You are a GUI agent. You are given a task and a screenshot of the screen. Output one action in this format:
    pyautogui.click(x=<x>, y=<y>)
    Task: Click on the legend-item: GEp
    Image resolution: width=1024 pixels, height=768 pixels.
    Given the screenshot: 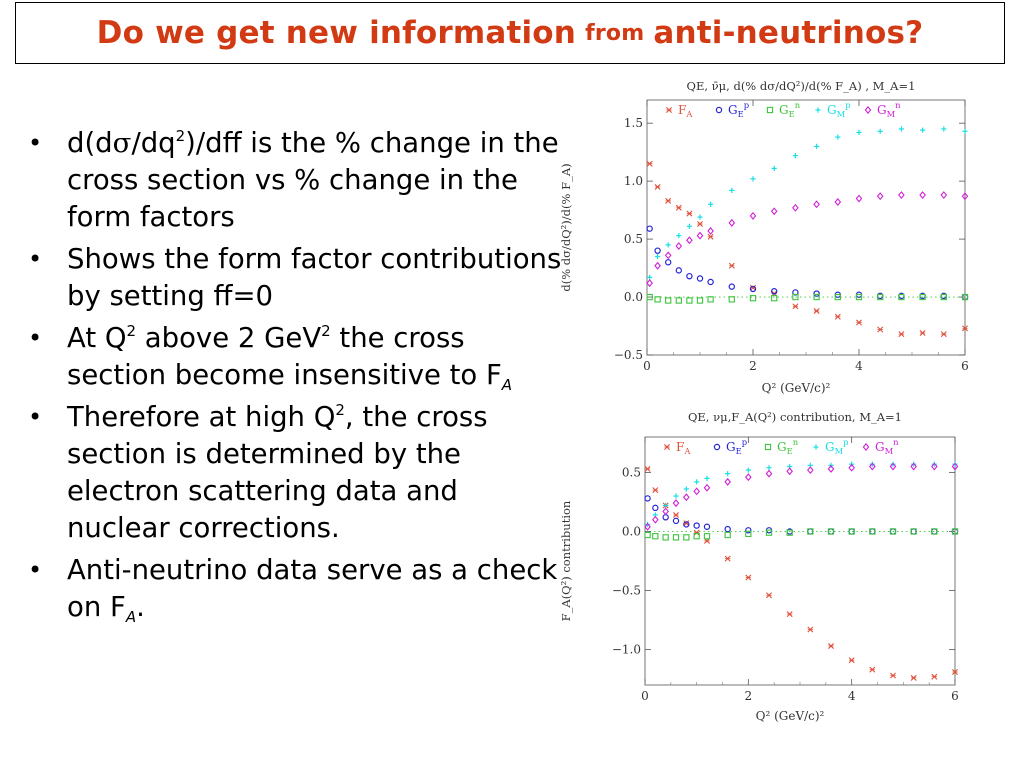 What is the action you would take?
    pyautogui.click(x=730, y=446)
    